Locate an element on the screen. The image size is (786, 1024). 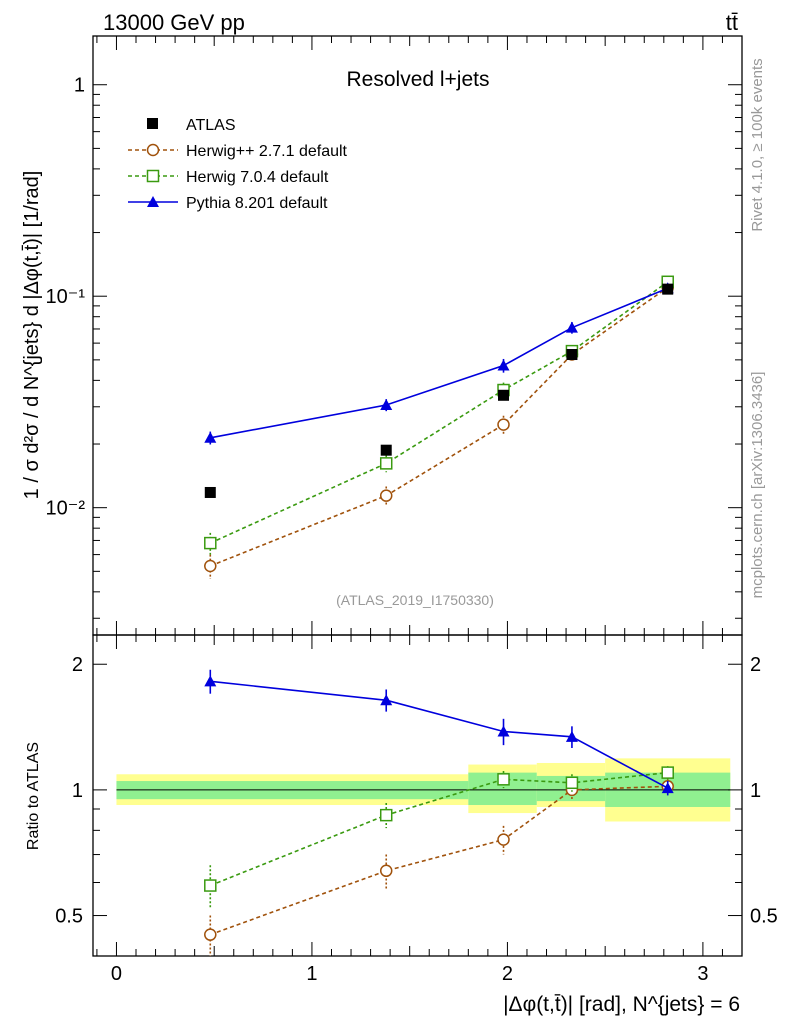
ratio-y-tick-label: 1 is located at coordinates (77, 791).